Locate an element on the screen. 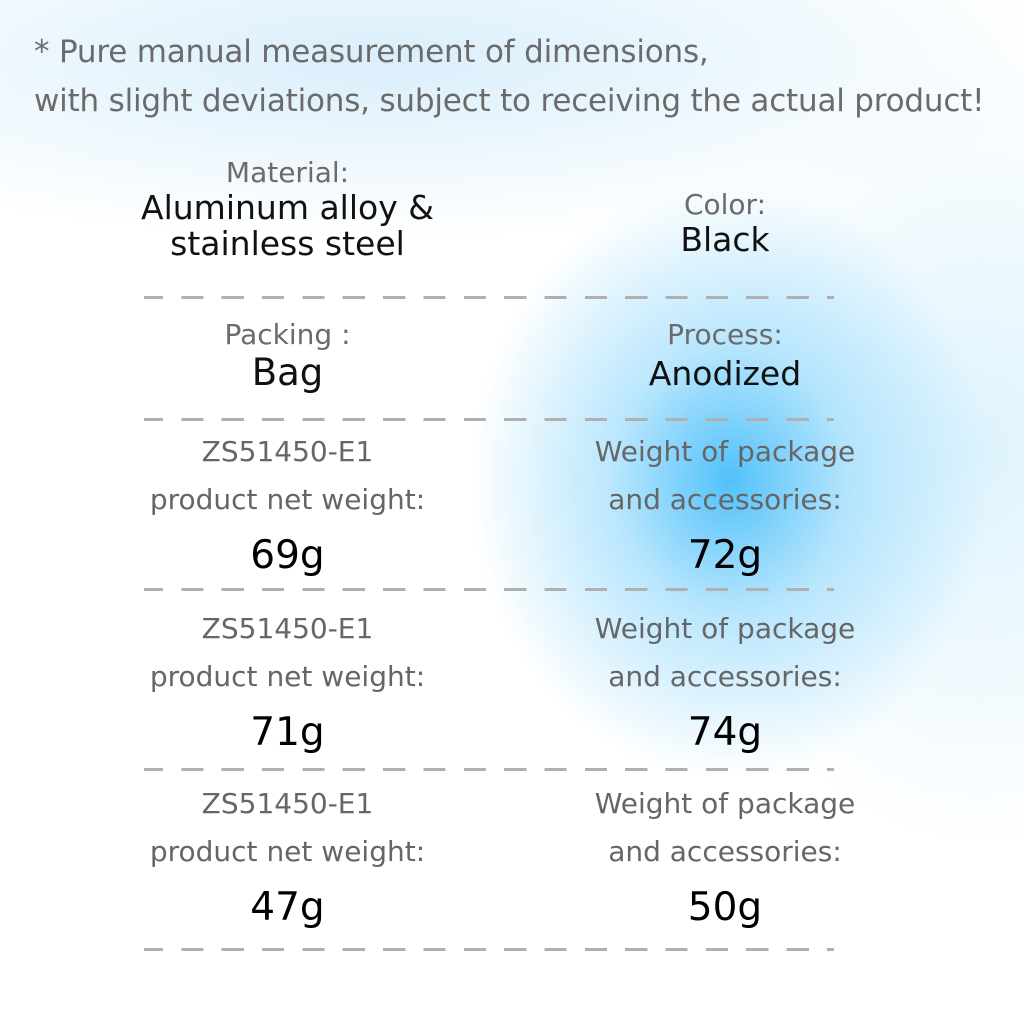 This screenshot has height=1024, width=1024. disclaimer-line-1: * Pure manual measurement of dimensions, is located at coordinates (371, 52).